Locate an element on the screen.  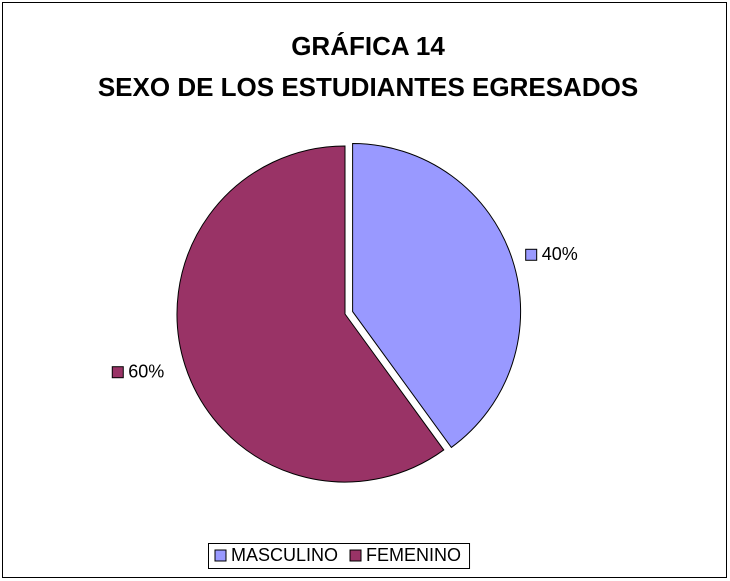
legend-label: MASCULINO is located at coordinates (284, 555).